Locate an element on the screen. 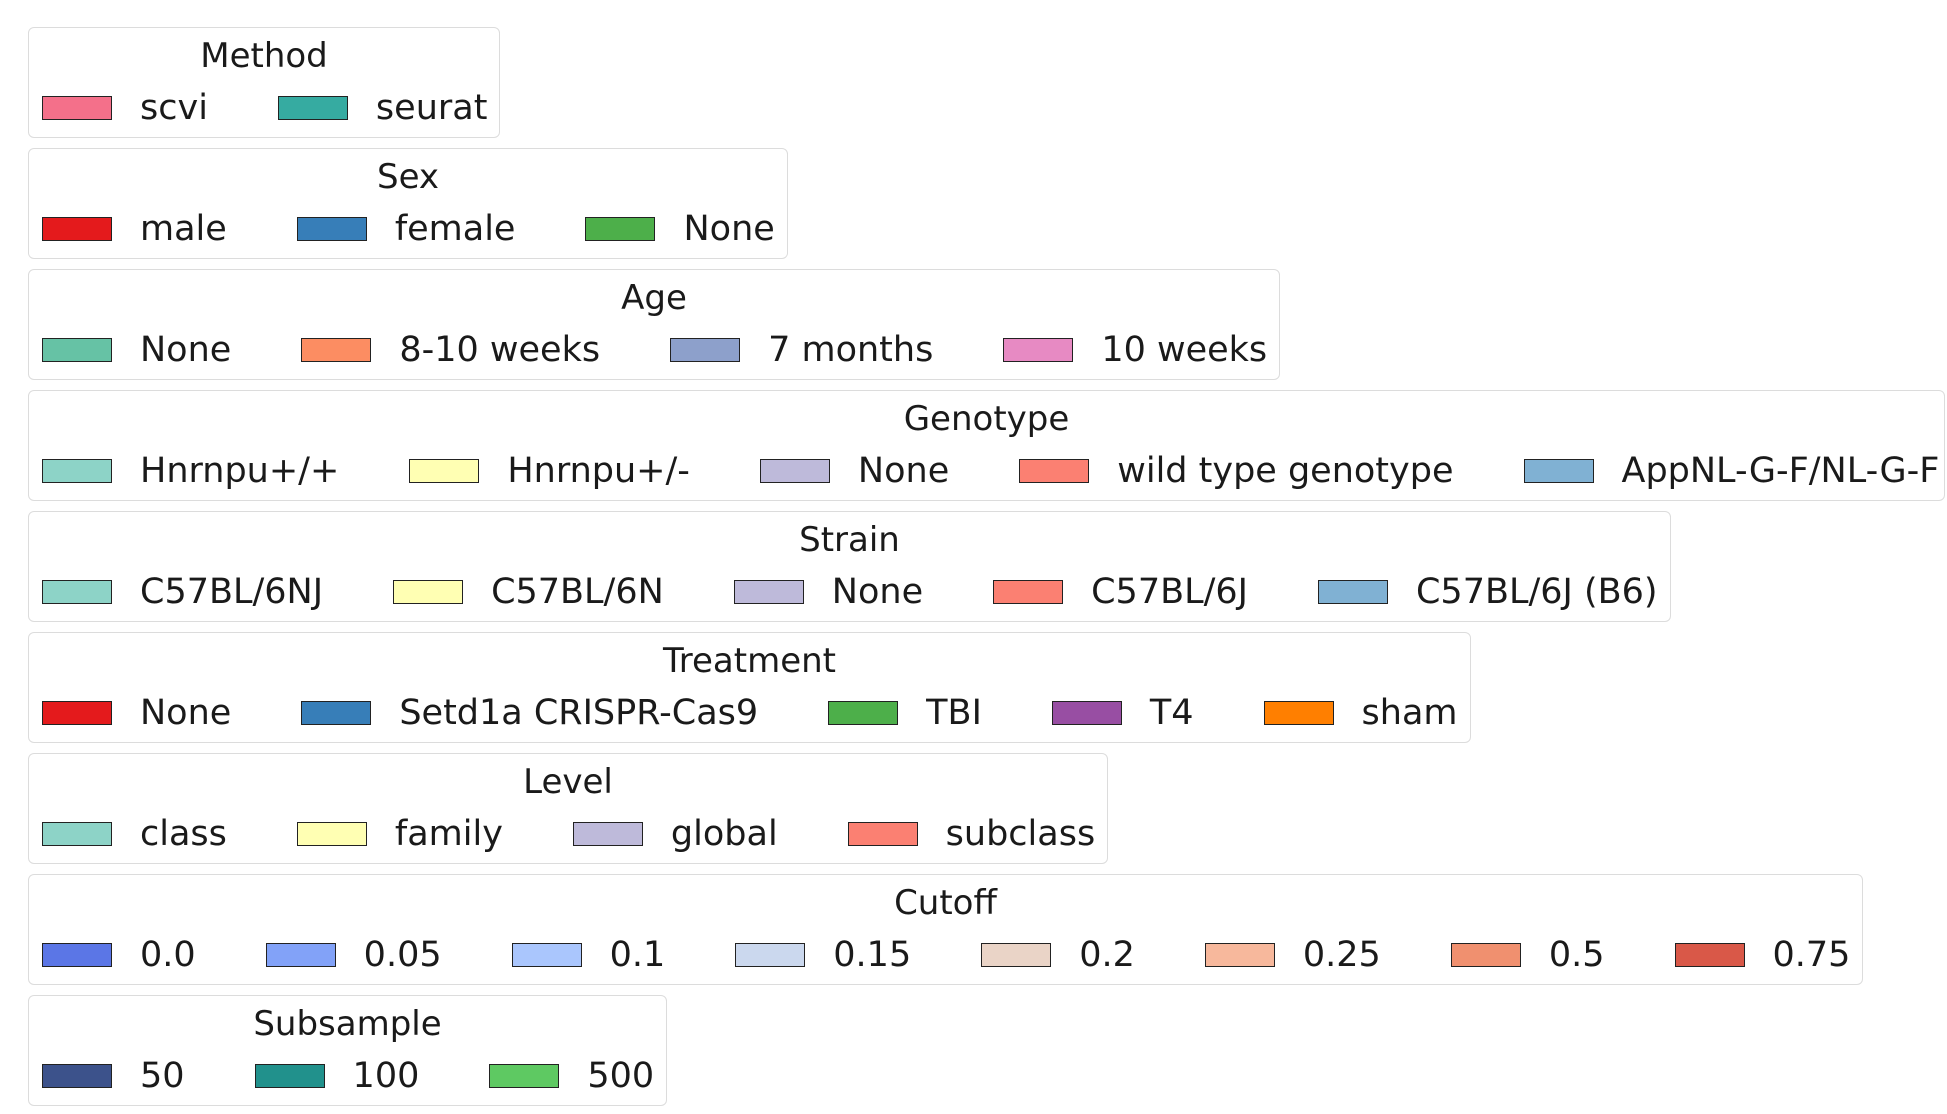  legend-entry-label: 100 is located at coordinates (386, 1076).